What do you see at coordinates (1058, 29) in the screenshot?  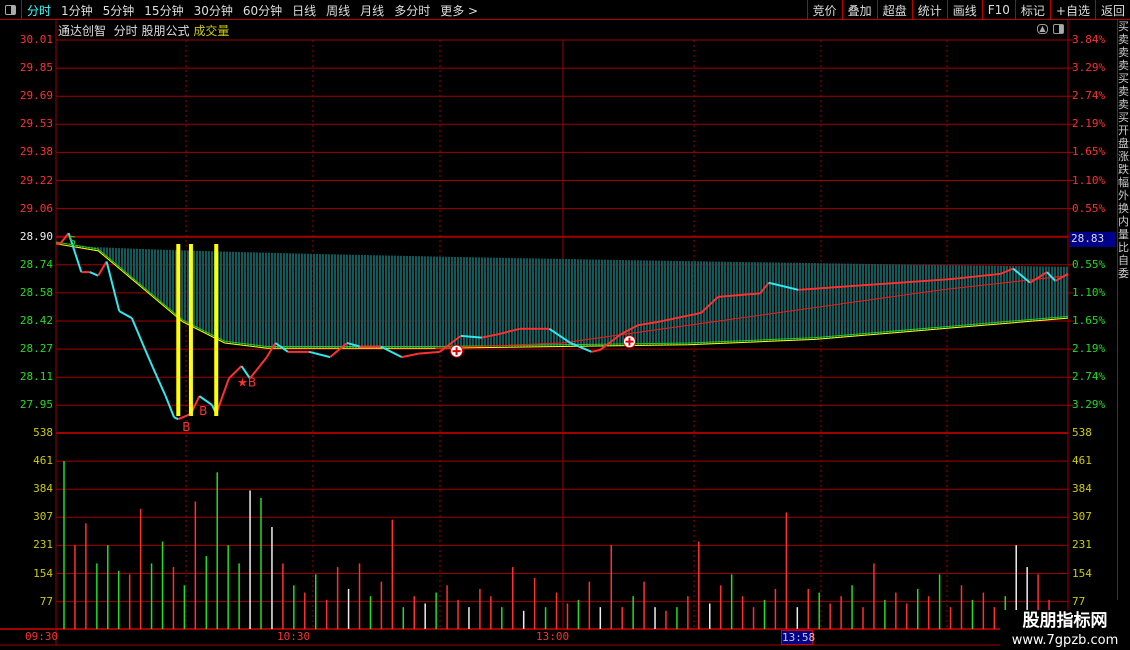 I see `panel-icon` at bounding box center [1058, 29].